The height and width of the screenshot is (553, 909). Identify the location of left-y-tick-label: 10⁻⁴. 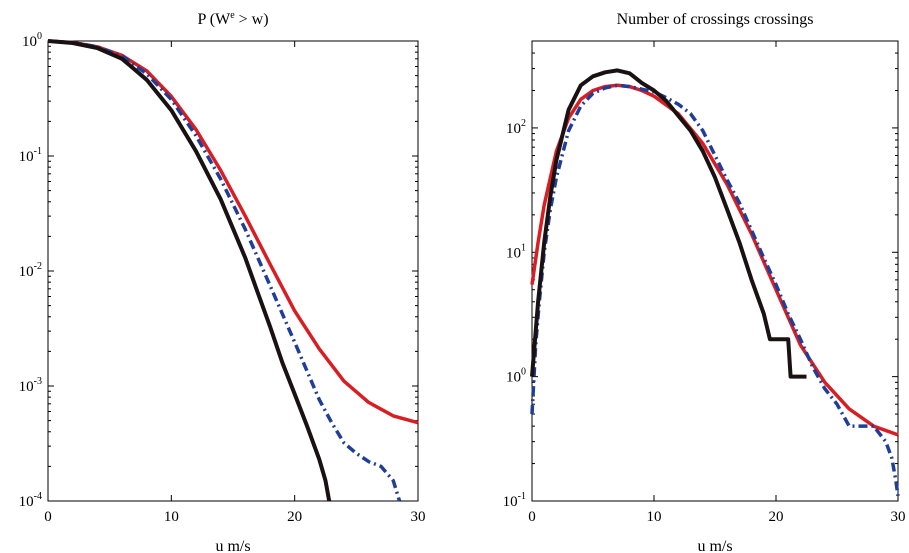
(30, 500).